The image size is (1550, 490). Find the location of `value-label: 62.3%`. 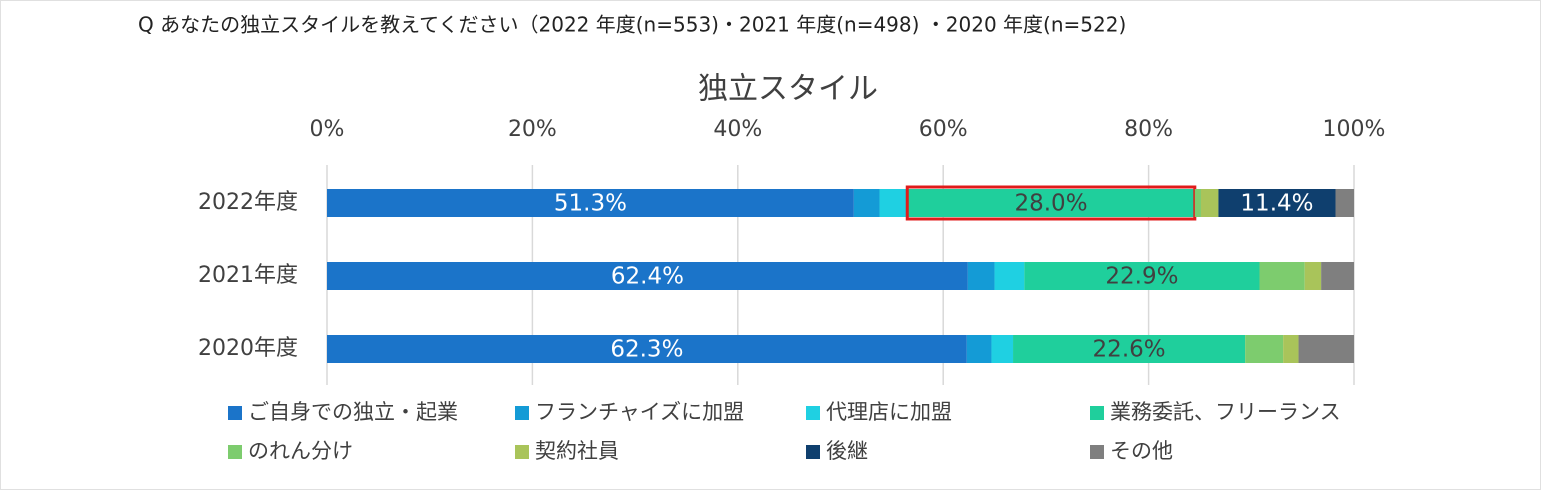

value-label: 62.3% is located at coordinates (646, 350).